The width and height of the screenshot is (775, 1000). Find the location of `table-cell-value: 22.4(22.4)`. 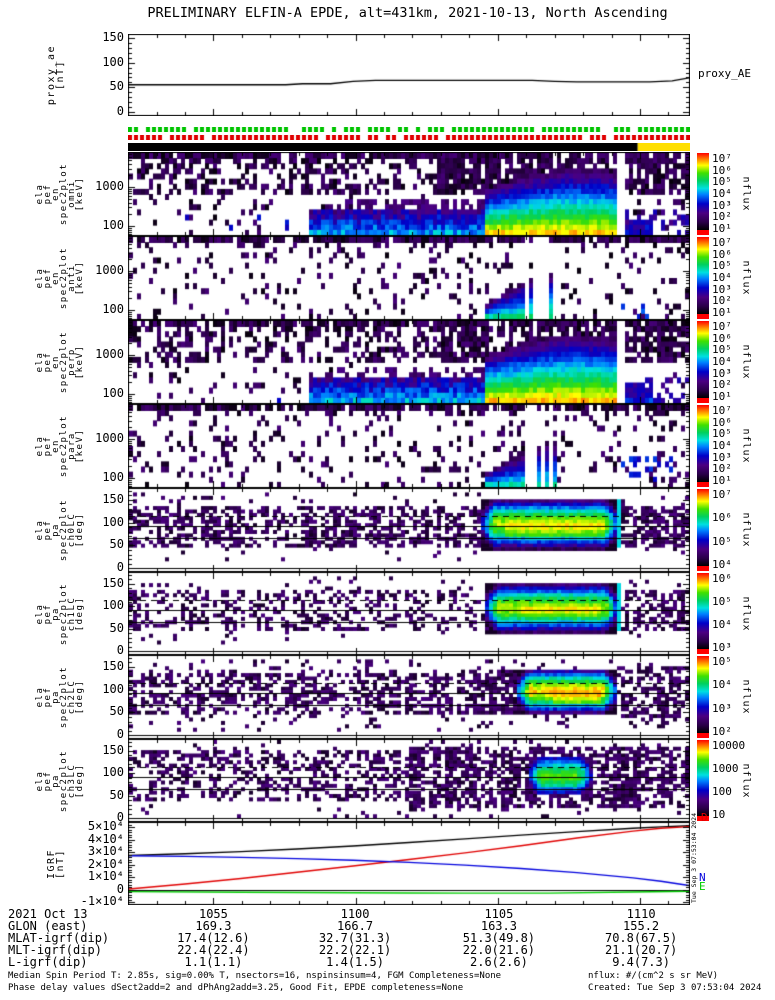

table-cell-value: 22.4(22.4) is located at coordinates (213, 950).